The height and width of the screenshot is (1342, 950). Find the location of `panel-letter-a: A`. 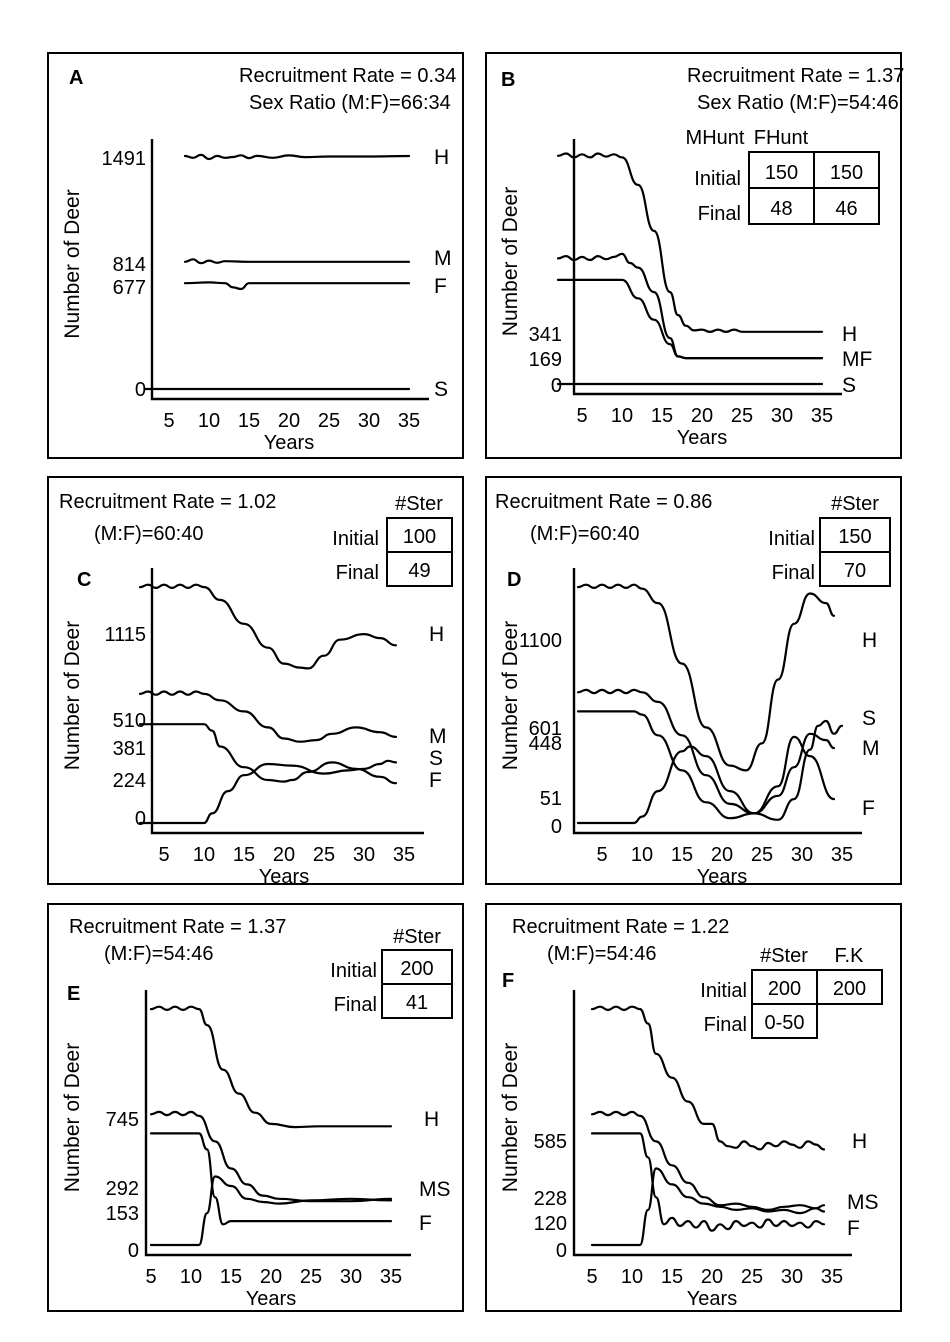

panel-letter-a: A is located at coordinates (76, 78).